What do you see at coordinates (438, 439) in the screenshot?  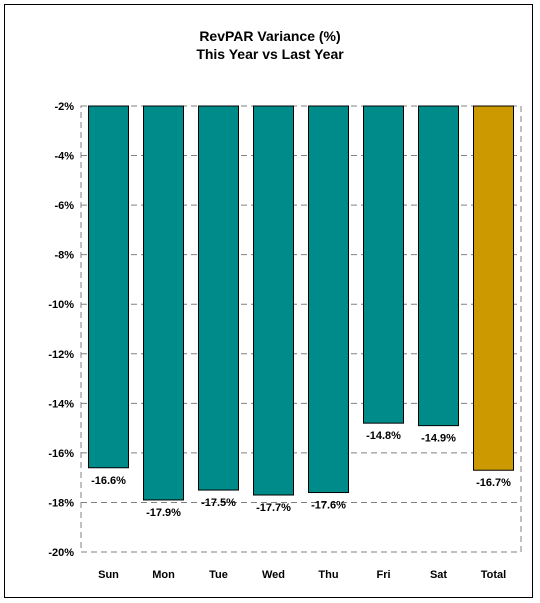 I see `data-label: -14.9%` at bounding box center [438, 439].